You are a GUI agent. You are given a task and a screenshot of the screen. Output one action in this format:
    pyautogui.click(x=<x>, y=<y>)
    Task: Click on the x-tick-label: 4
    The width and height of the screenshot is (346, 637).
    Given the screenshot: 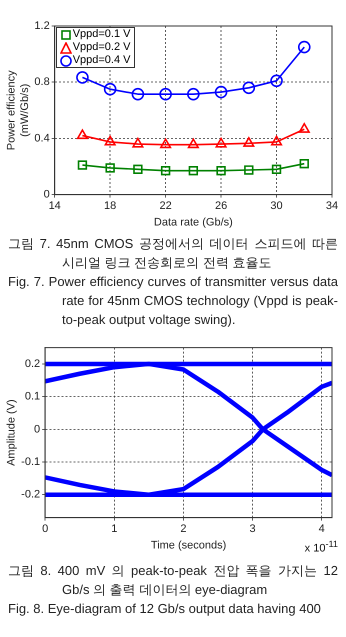 What is the action you would take?
    pyautogui.click(x=321, y=529)
    